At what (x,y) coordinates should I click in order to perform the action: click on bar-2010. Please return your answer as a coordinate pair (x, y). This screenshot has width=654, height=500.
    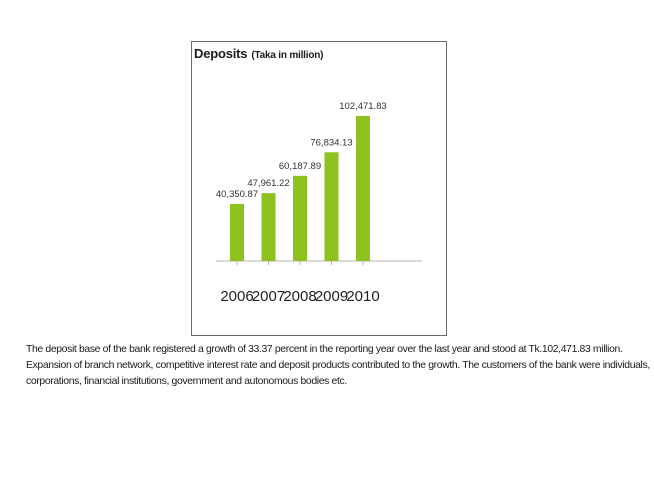
    Looking at the image, I should click on (363, 188).